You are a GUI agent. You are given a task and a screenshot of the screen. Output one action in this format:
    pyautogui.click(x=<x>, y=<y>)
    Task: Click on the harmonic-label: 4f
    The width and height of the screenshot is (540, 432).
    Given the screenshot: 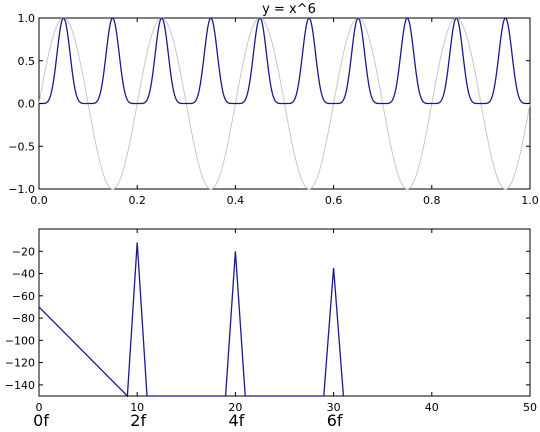 What is the action you would take?
    pyautogui.click(x=236, y=420)
    